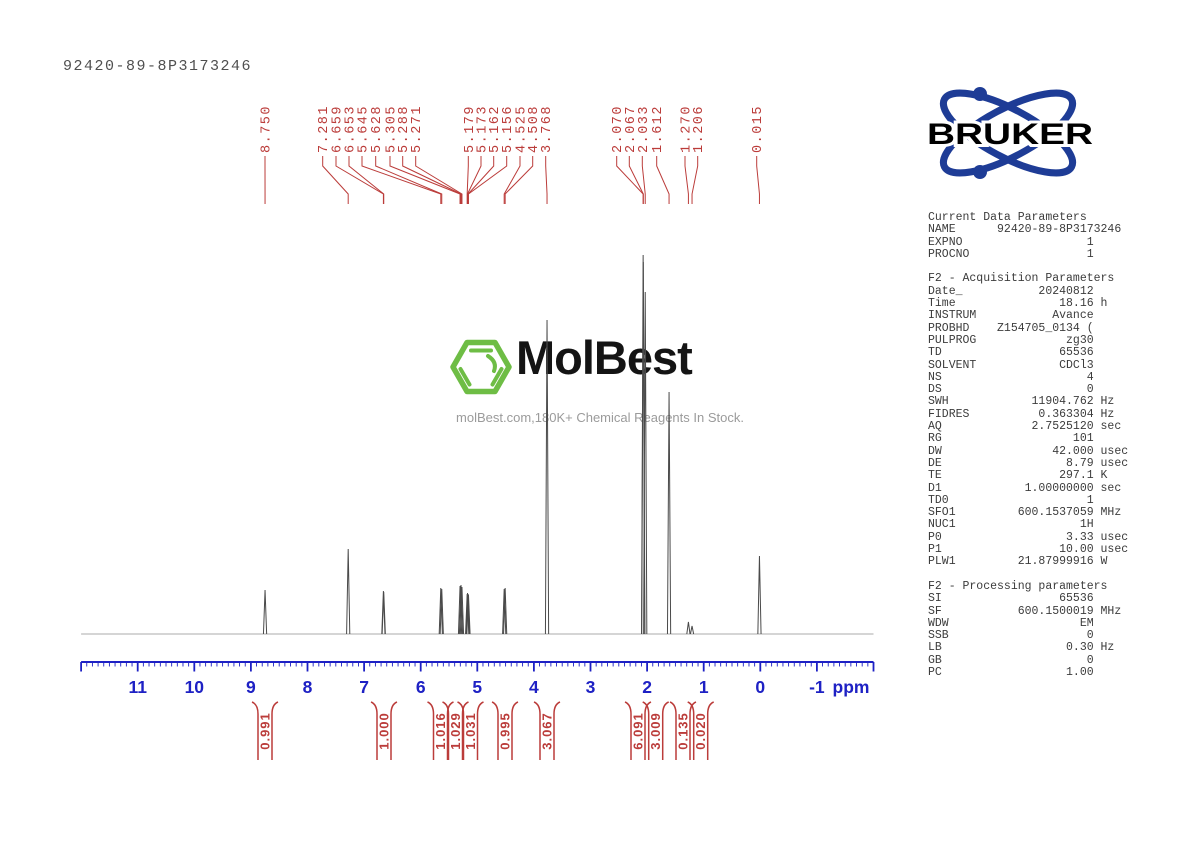 The height and width of the screenshot is (842, 1190). What do you see at coordinates (547, 129) in the screenshot?
I see `peak-shift-label: 3.768` at bounding box center [547, 129].